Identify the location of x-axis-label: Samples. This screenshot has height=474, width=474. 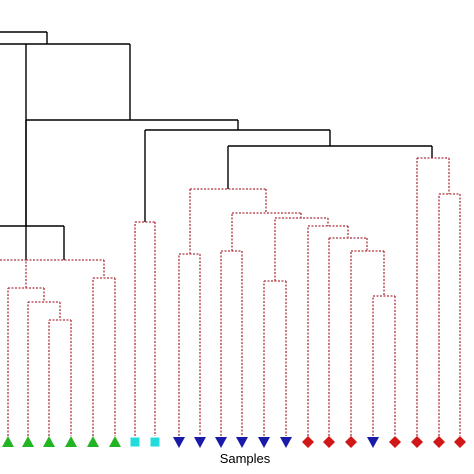
(245, 458).